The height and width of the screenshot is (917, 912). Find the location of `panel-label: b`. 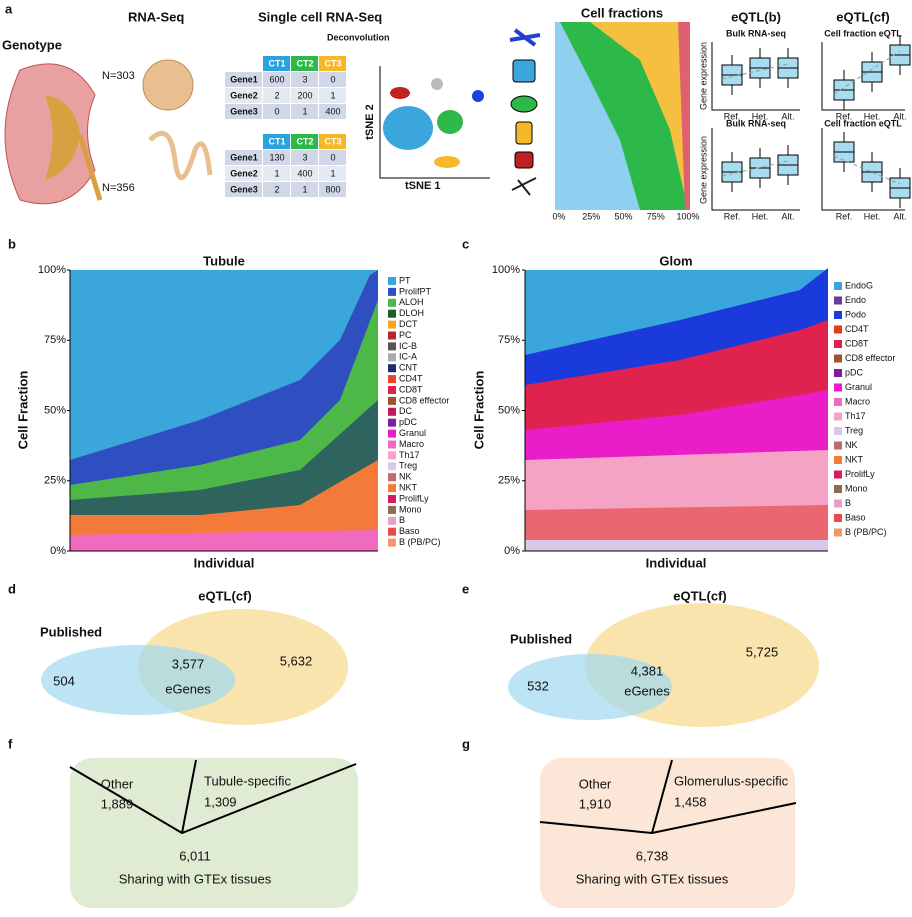

panel-label: b is located at coordinates (12, 243).